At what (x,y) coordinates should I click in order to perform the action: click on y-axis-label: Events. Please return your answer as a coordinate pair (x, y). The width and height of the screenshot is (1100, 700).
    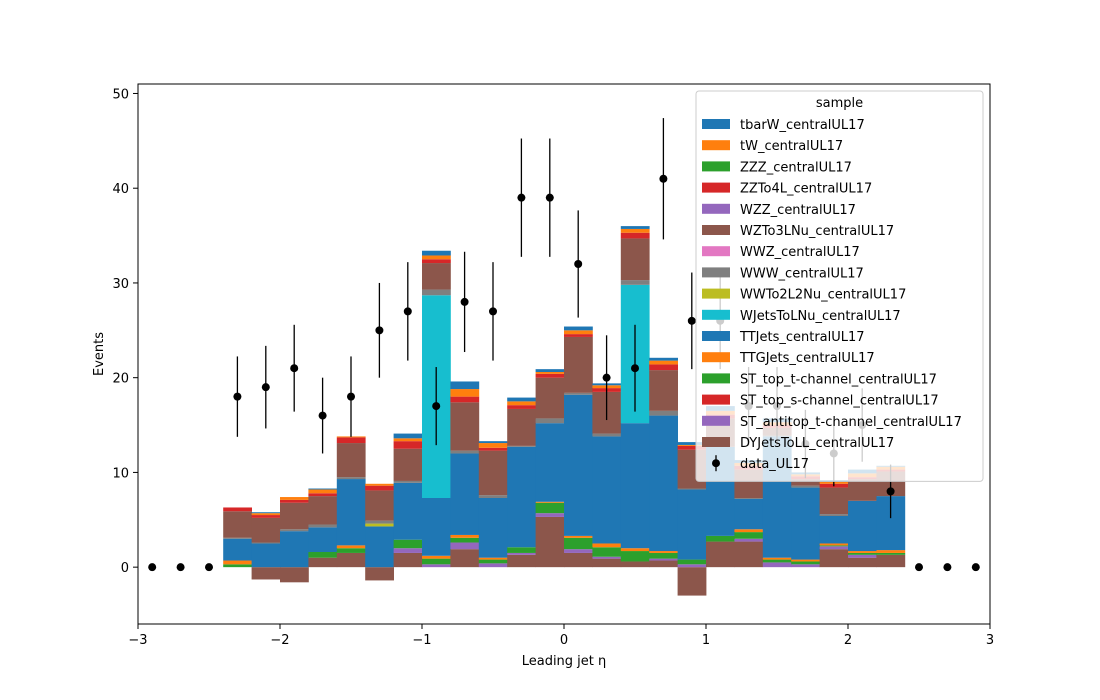
    Looking at the image, I should click on (99, 354).